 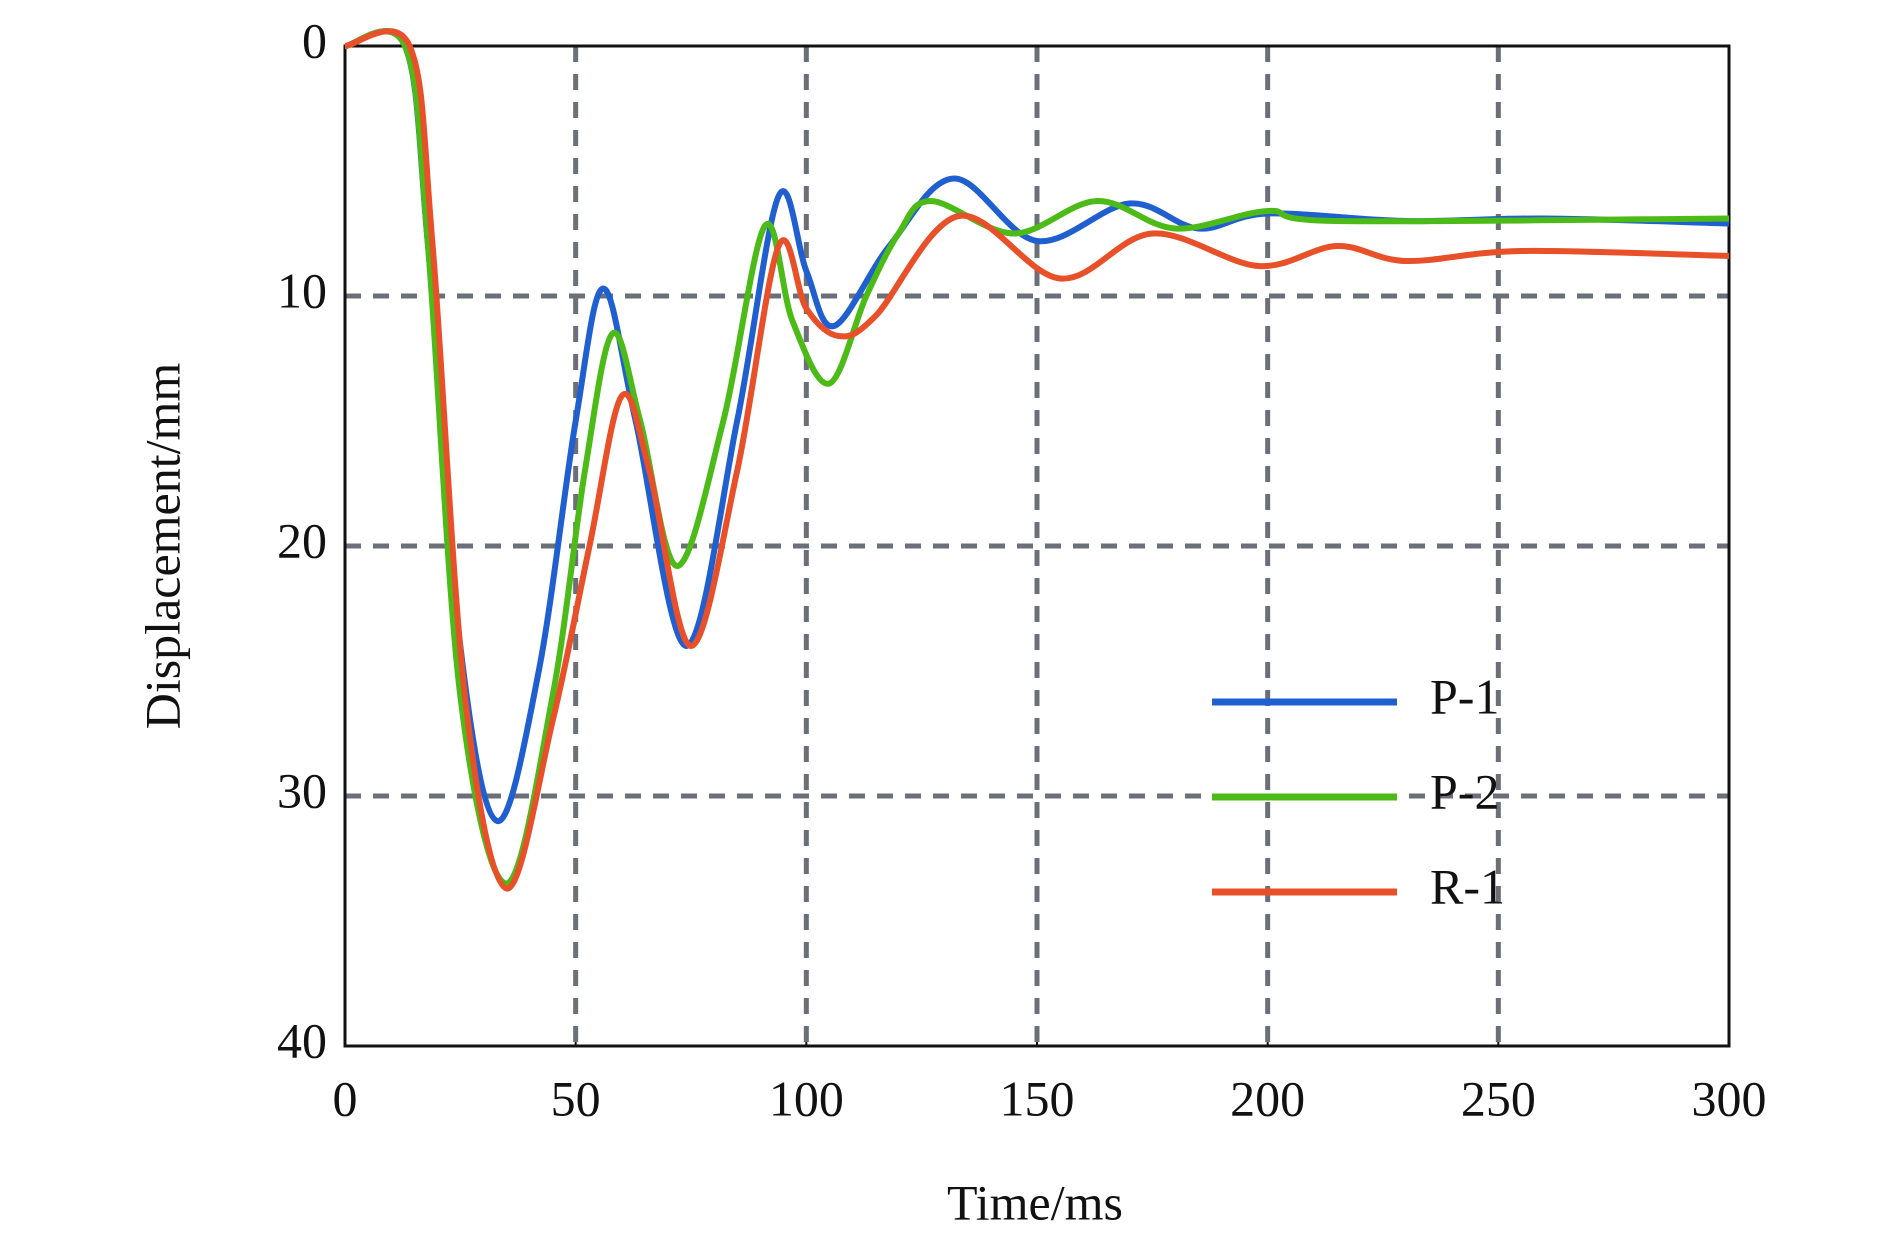 What do you see at coordinates (1267, 1098) in the screenshot?
I see `x-tick-label: 200` at bounding box center [1267, 1098].